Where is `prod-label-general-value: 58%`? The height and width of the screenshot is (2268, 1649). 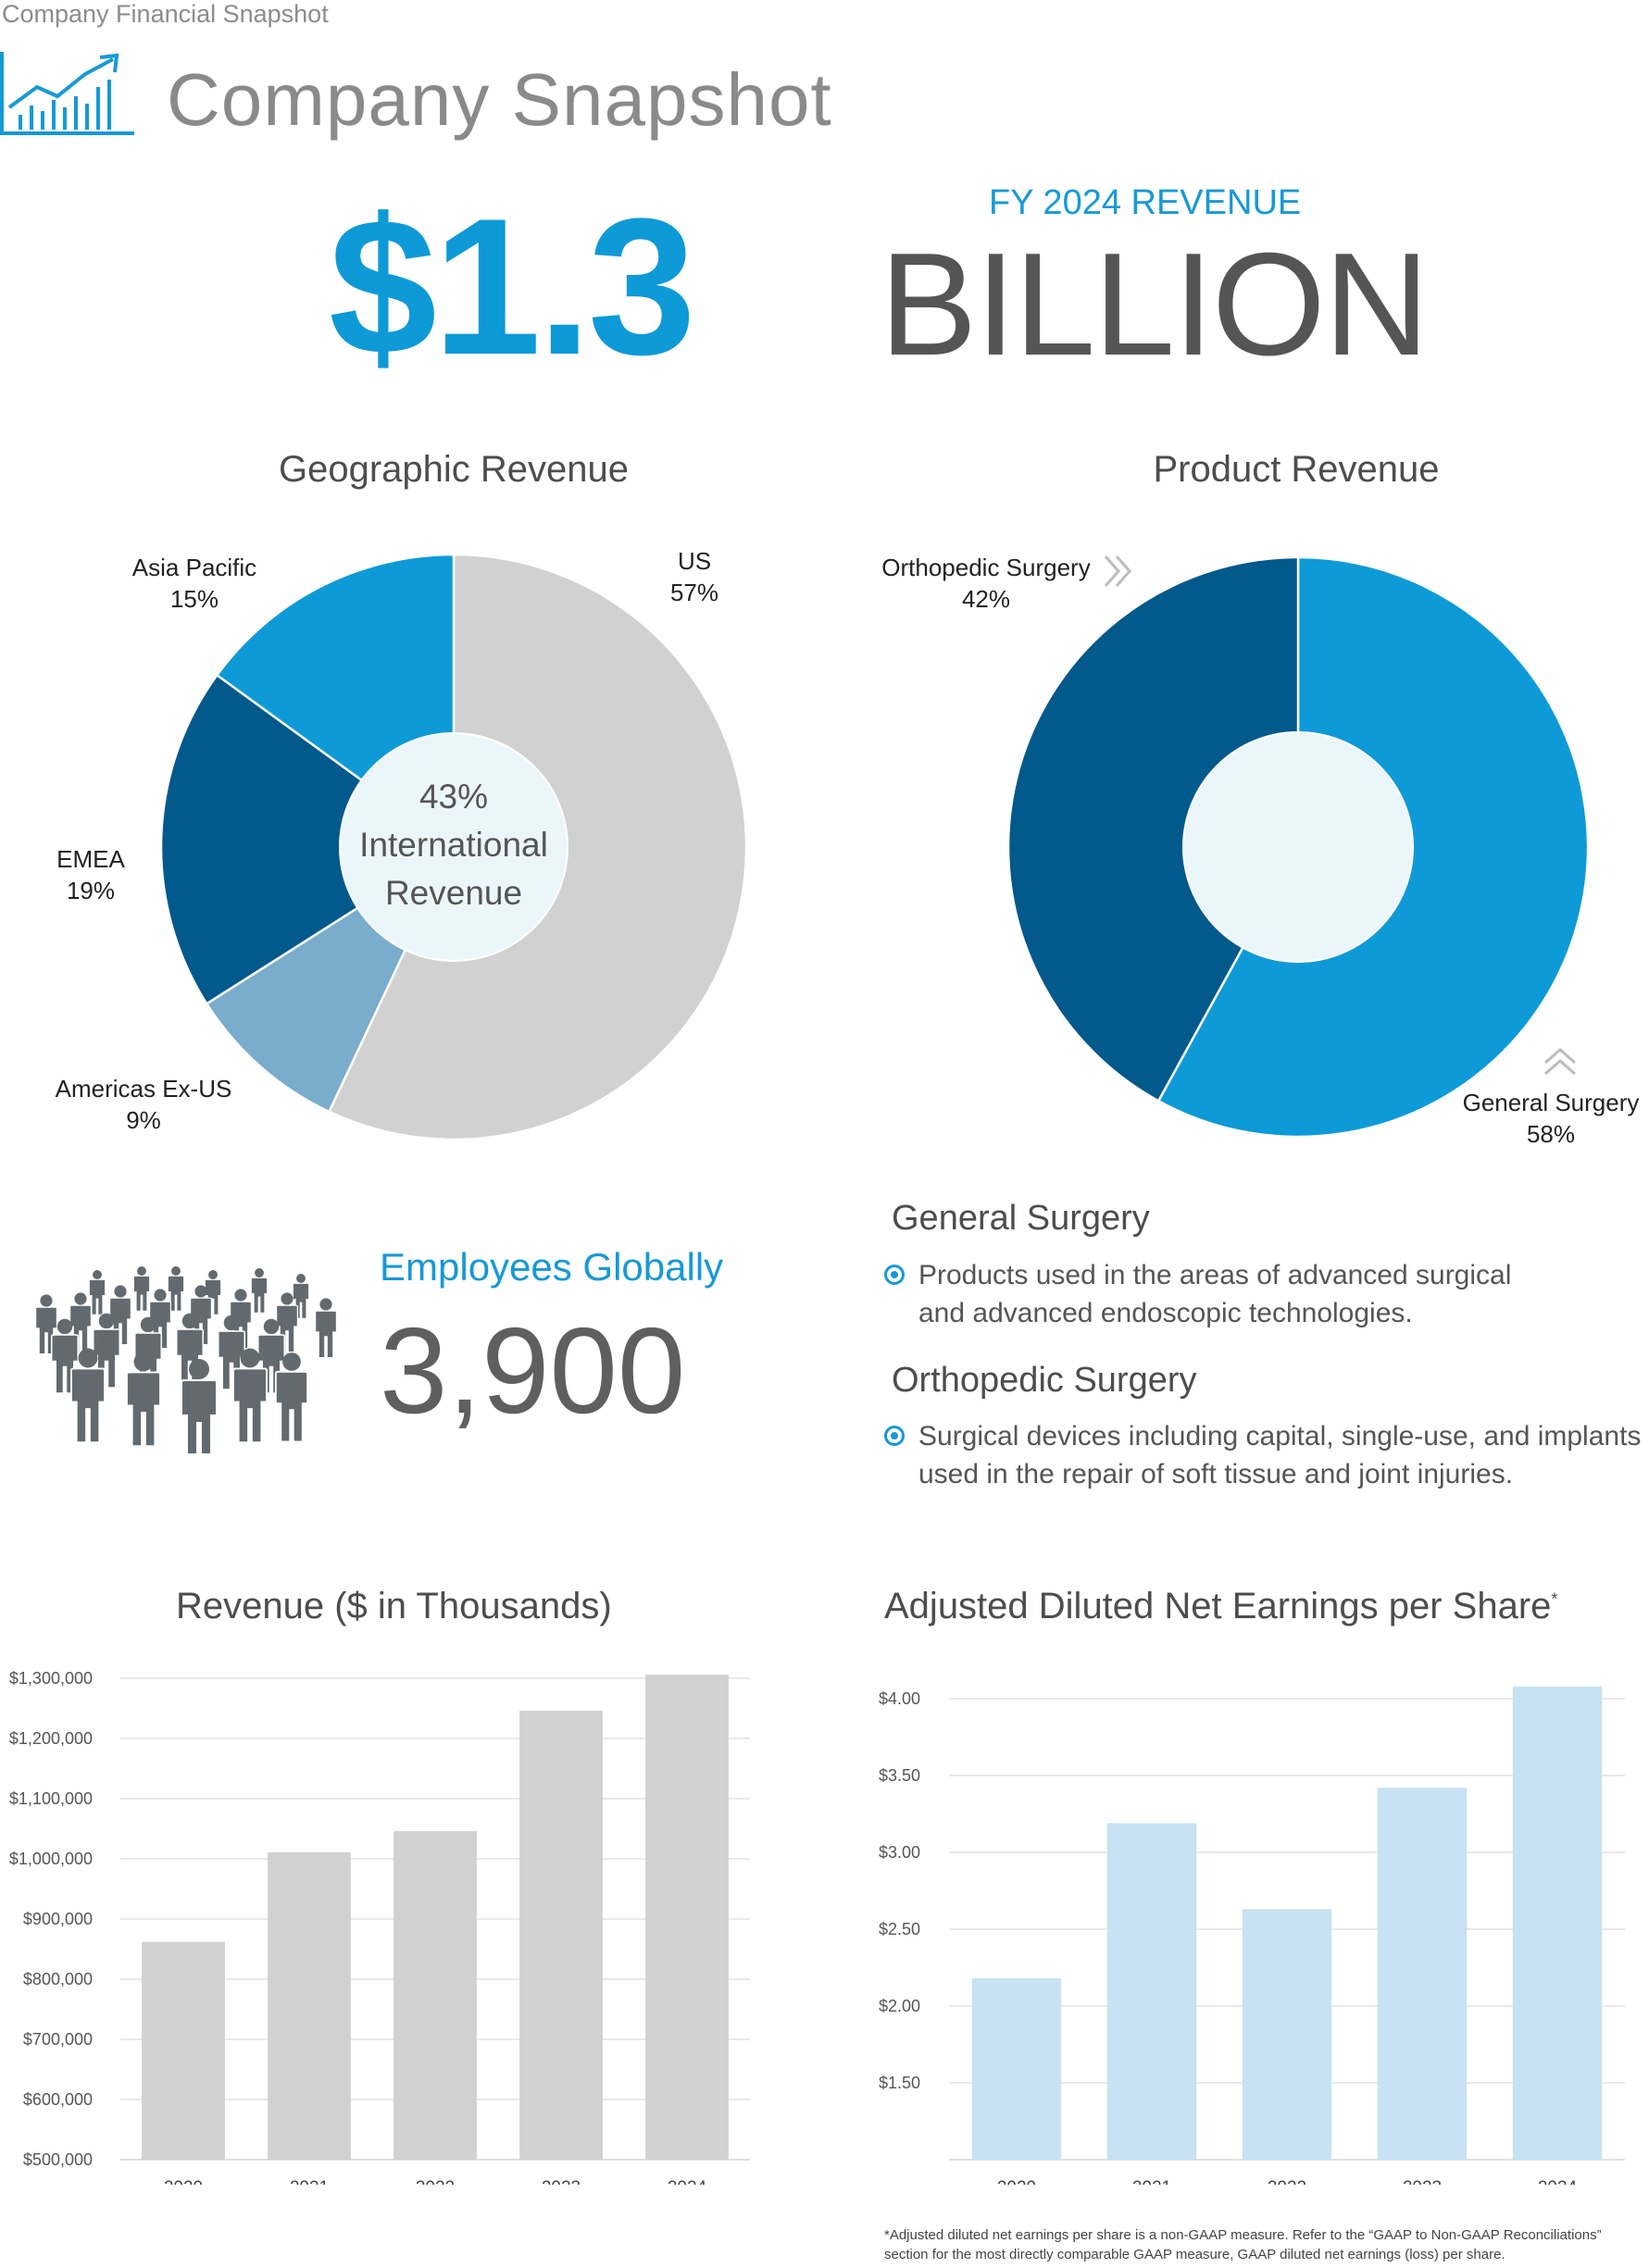
prod-label-general-value: 58% is located at coordinates (1551, 1133).